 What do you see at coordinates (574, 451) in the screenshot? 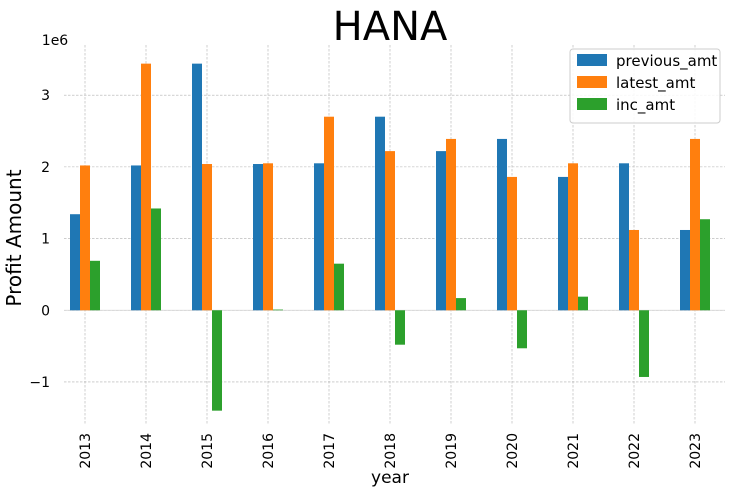
I see `x-tick-label: 2021` at bounding box center [574, 451].